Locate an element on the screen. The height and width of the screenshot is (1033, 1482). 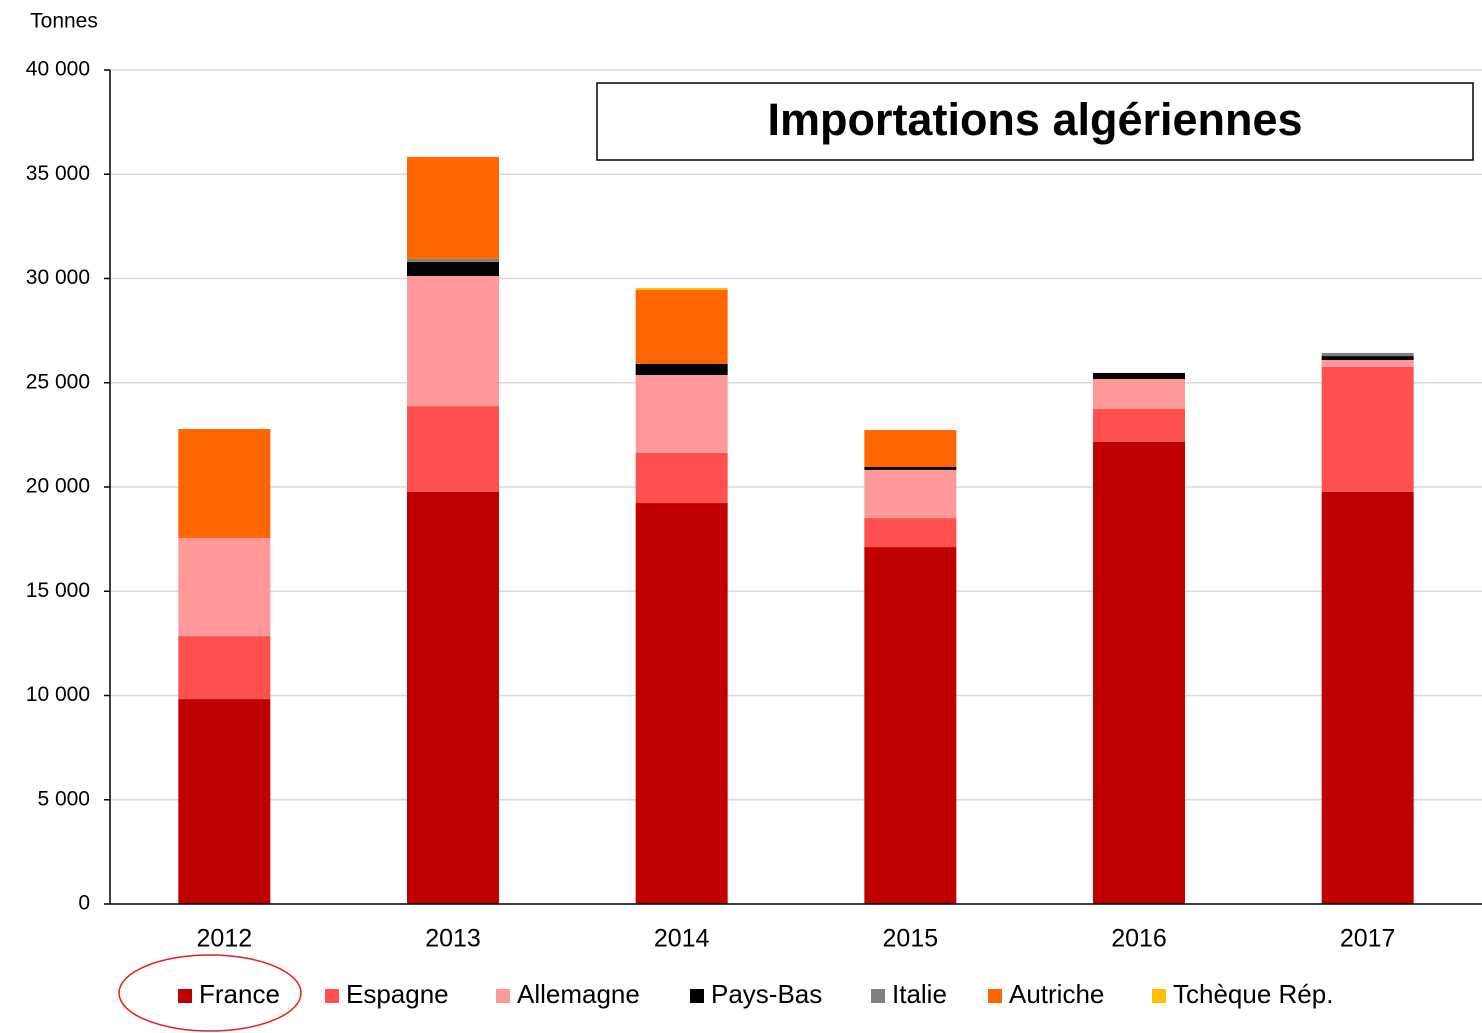
x-tick-label: 2016 is located at coordinates (1139, 939).